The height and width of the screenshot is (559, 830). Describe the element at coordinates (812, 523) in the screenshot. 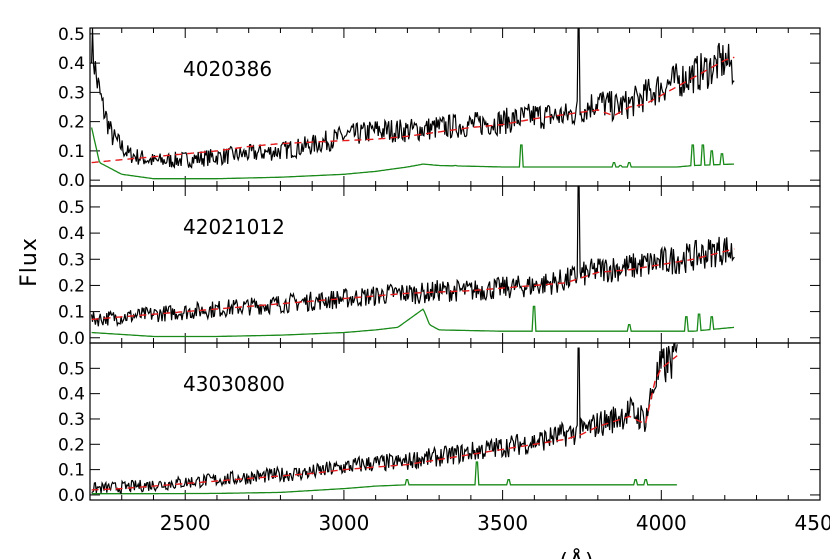

I see `x-tick-label: 4500` at that location.